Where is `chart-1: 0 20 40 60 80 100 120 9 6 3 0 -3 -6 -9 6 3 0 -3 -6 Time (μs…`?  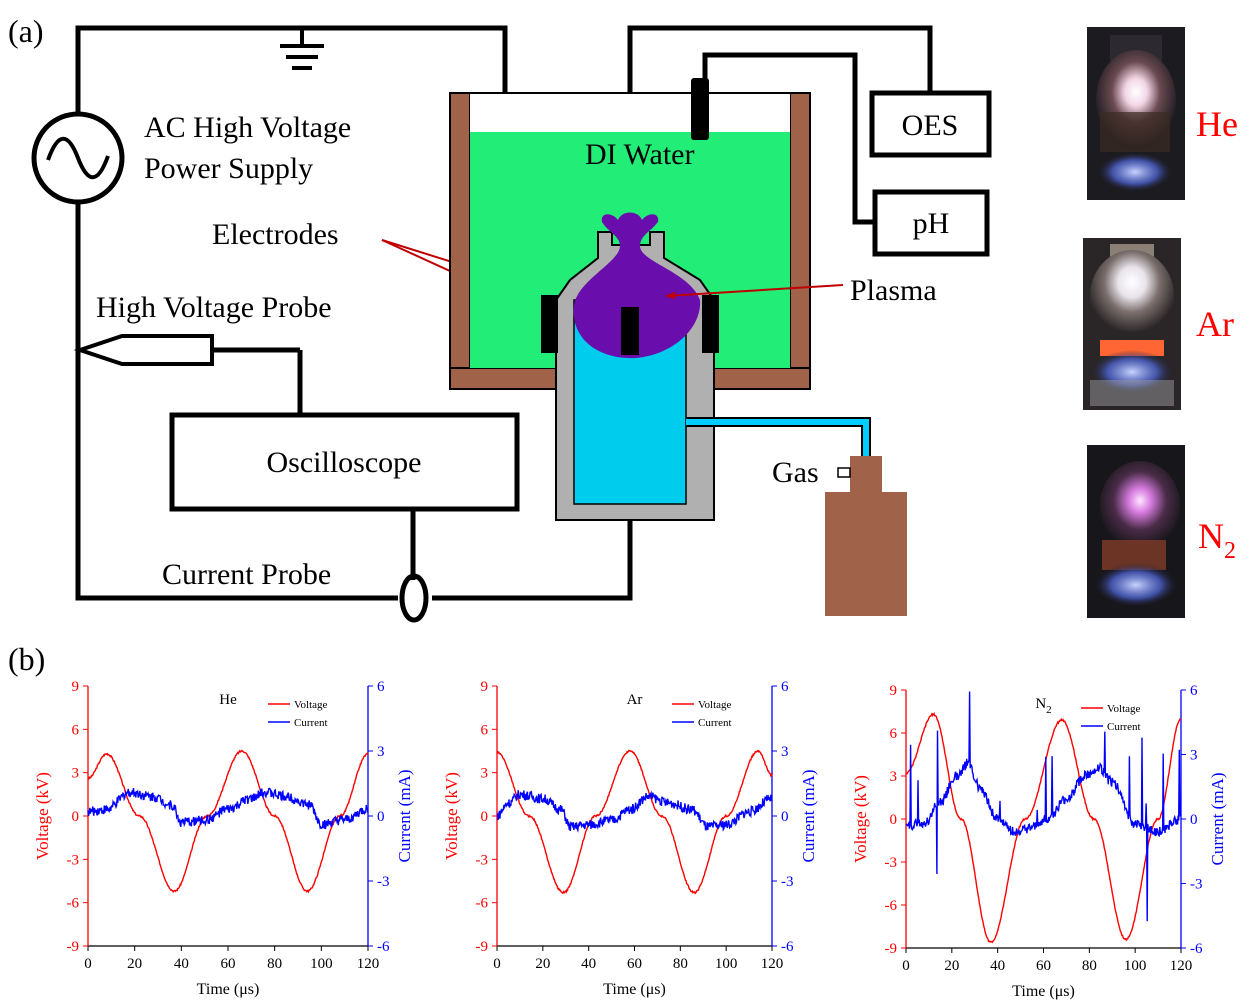 chart-1: 0 20 40 60 80 100 120 9 6 3 0 -3 -6 -9 6 3 0 -3 -6 Time (μs… is located at coordinates (223, 838).